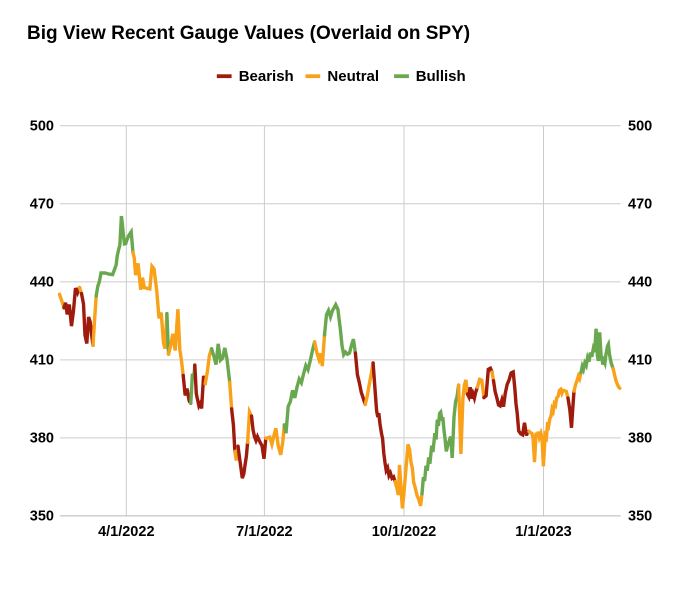  What do you see at coordinates (126, 532) in the screenshot?
I see `svg-text: 4/1/2022` at bounding box center [126, 532].